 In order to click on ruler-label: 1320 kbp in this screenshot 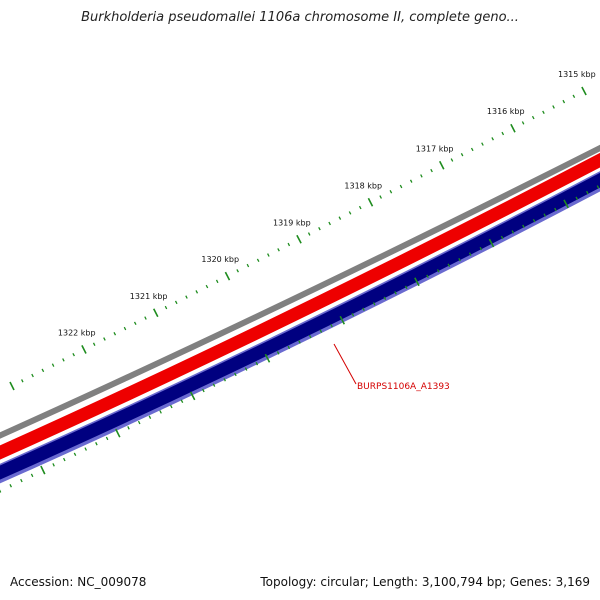, I will do `click(220, 259)`.